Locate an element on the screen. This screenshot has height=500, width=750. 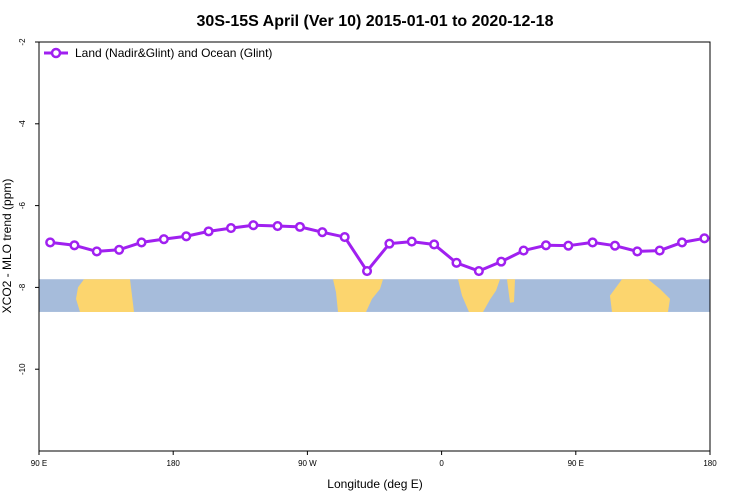
y-tick-label: -10 is located at coordinates (22, 369).